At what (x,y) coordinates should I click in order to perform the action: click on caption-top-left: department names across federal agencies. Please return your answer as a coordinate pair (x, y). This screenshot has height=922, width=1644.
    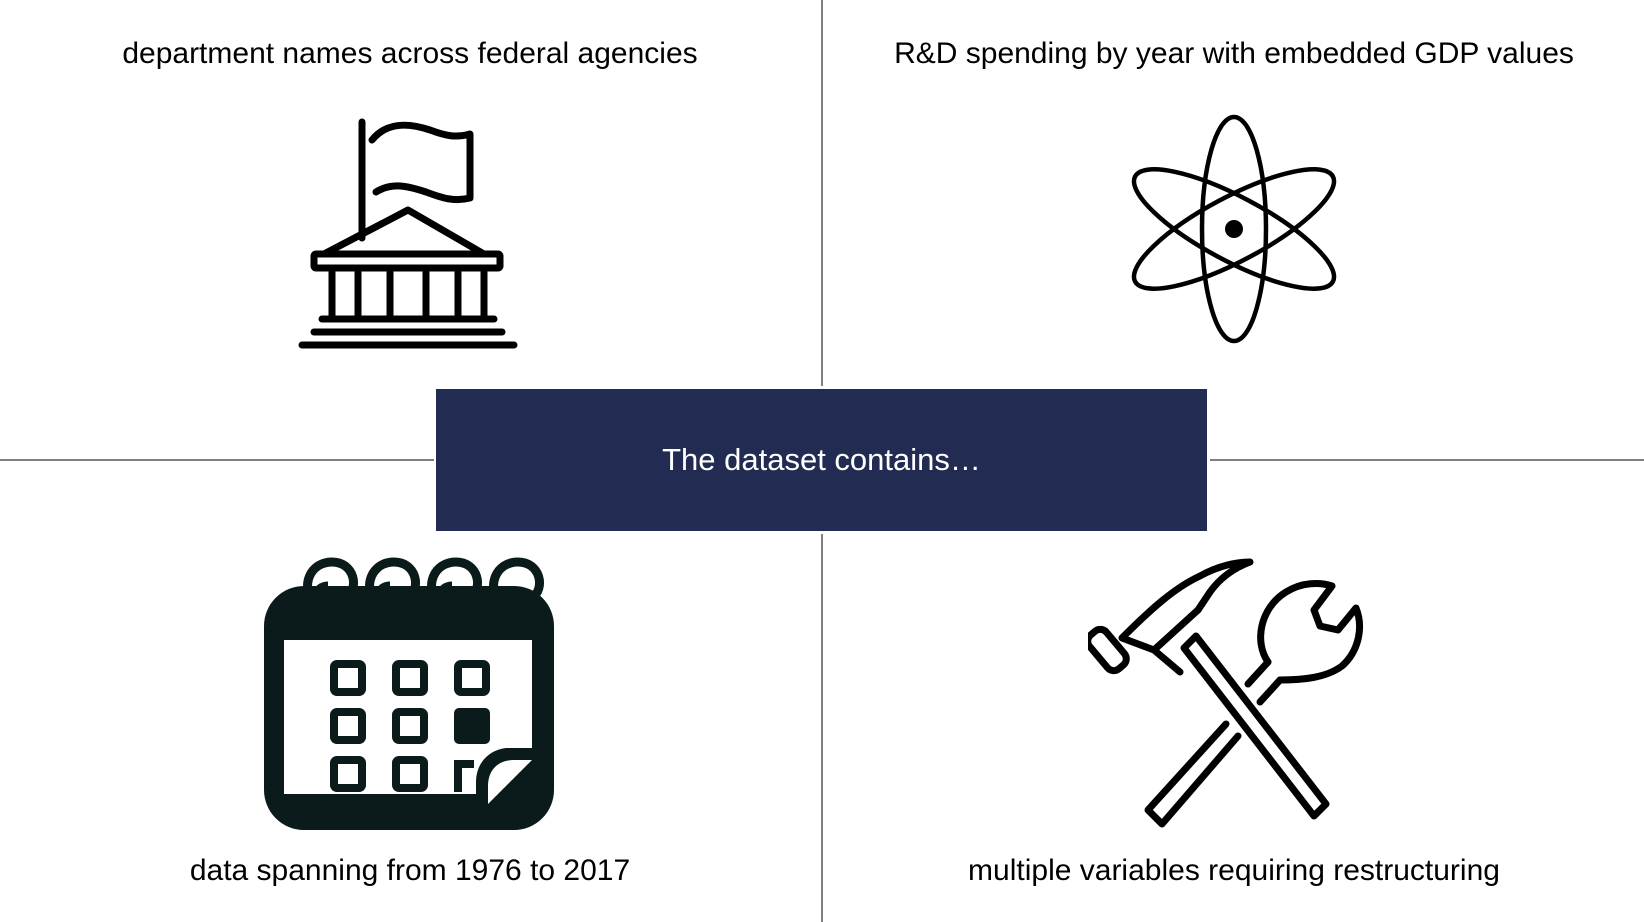
    Looking at the image, I should click on (410, 53).